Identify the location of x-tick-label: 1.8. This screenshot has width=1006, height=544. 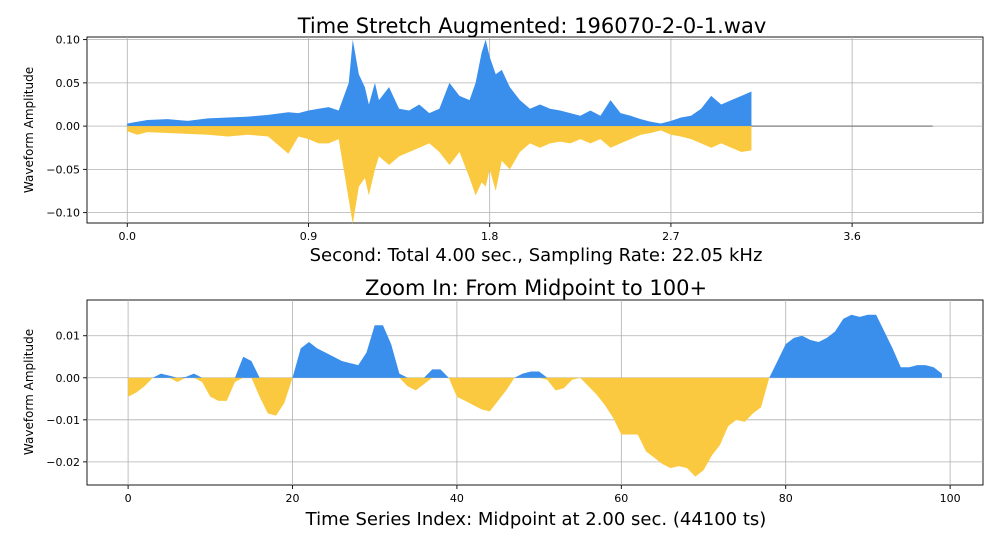
(490, 236).